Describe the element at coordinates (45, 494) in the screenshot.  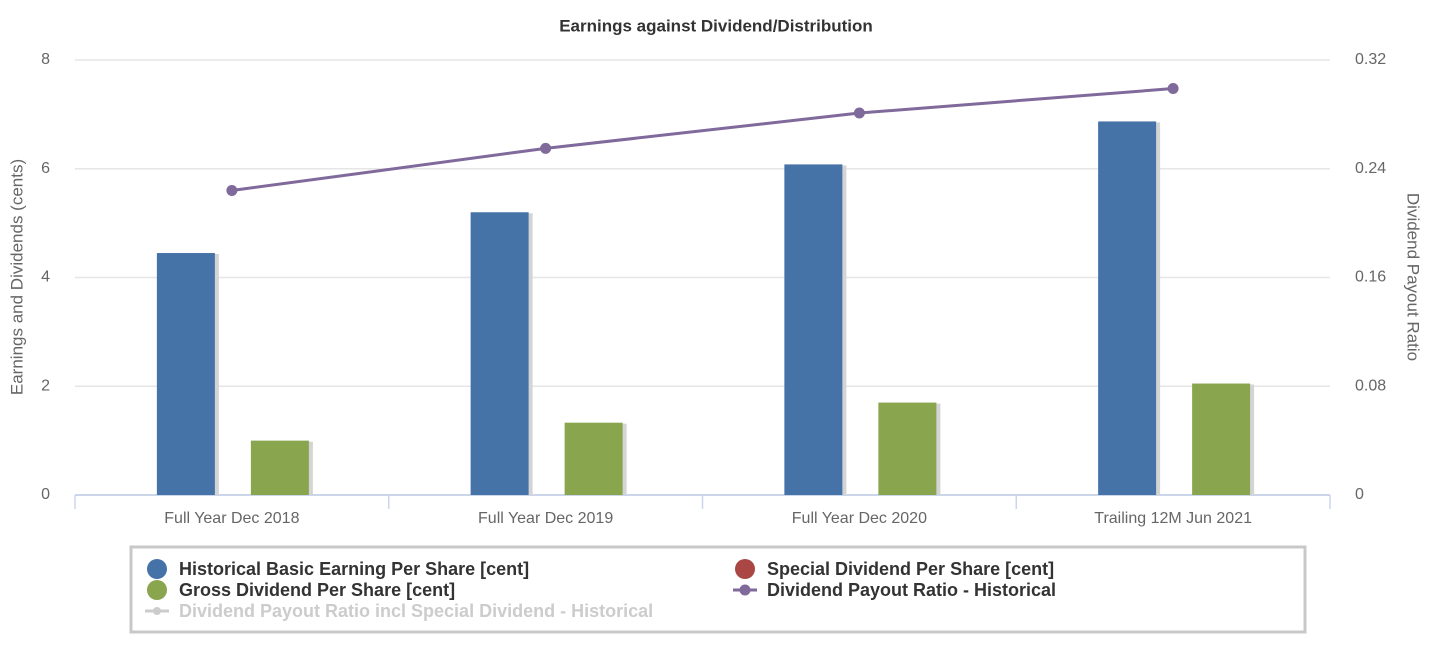
I see `y-tick-label: 0` at that location.